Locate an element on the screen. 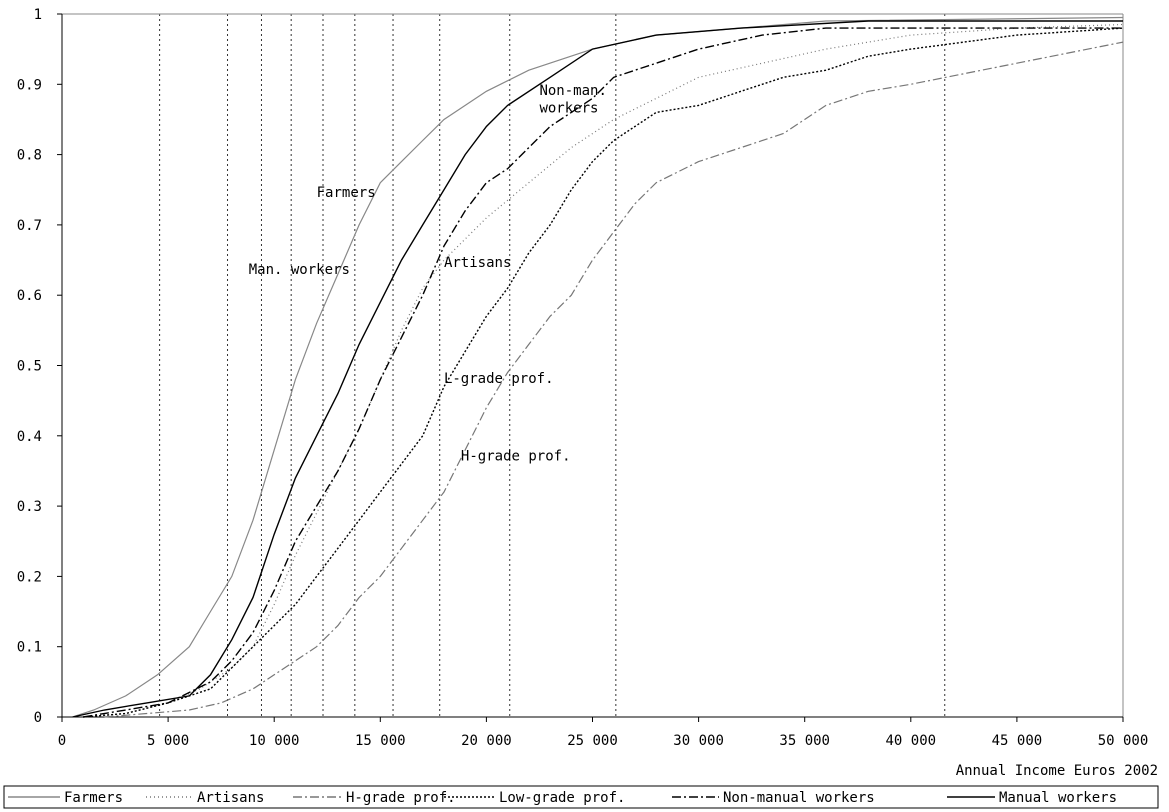  y-tick-label: 0.2 is located at coordinates (29, 577).